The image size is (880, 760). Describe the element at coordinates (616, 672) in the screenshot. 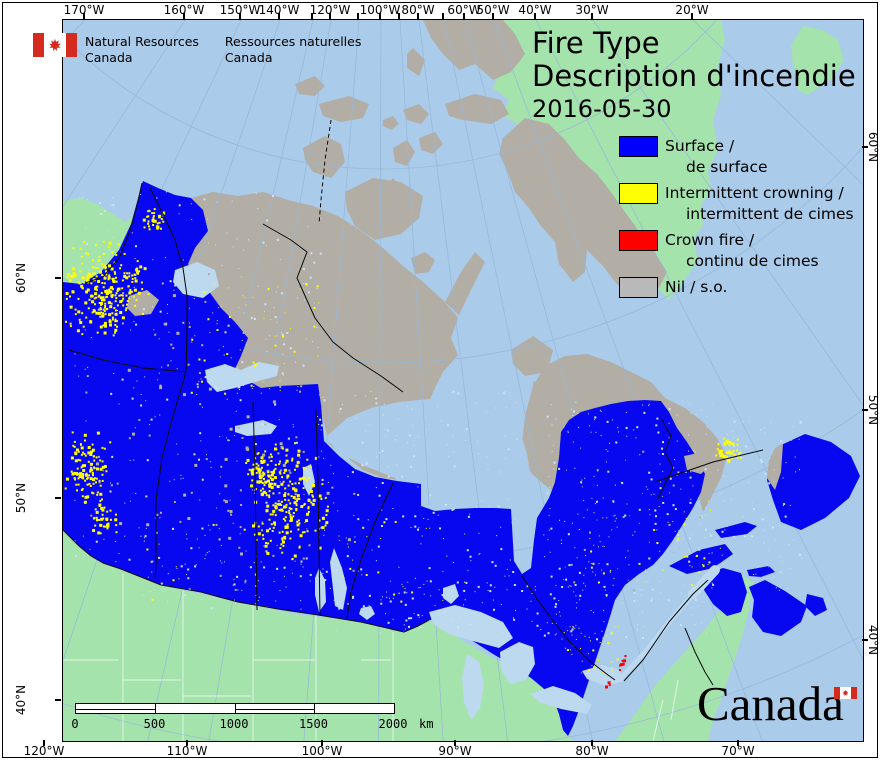

I see `crown-fire-speckles` at that location.